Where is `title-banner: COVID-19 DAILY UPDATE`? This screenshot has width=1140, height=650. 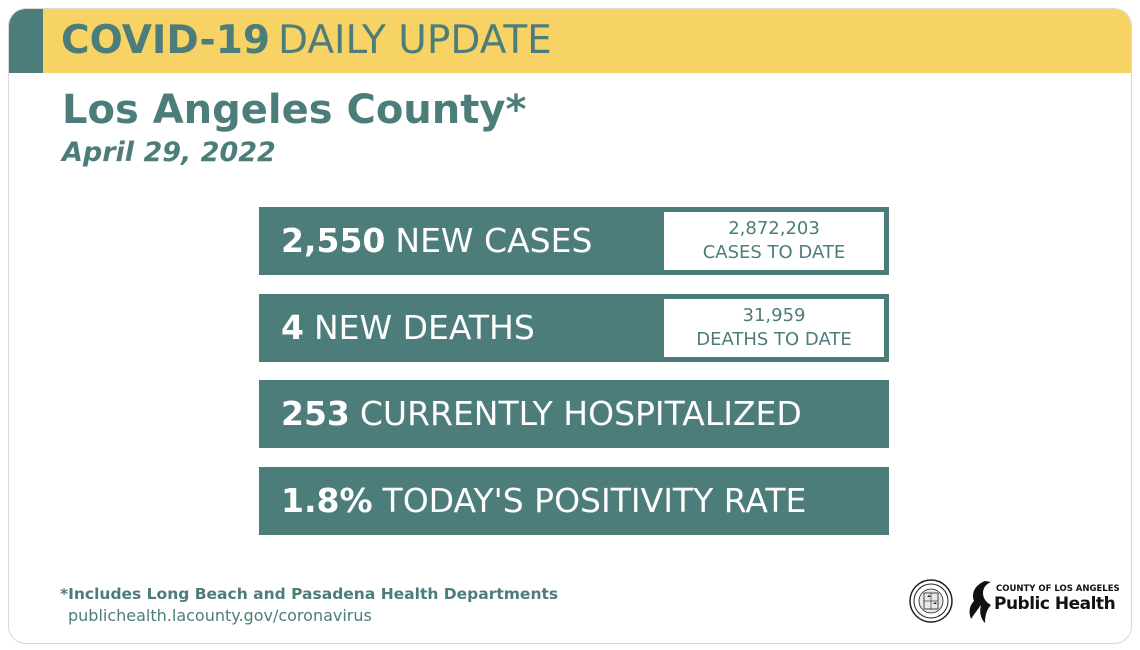 title-banner: COVID-19 DAILY UPDATE is located at coordinates (570, 41).